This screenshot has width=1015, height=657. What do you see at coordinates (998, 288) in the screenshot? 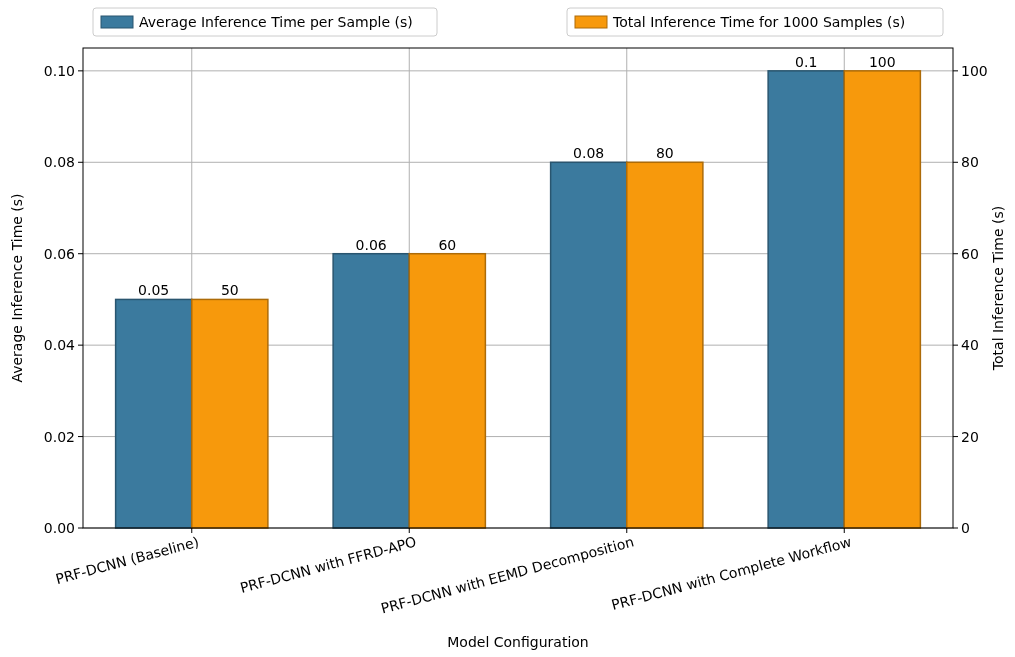
I see `y2-axis-title: Total Inference Time (s)` at bounding box center [998, 288].